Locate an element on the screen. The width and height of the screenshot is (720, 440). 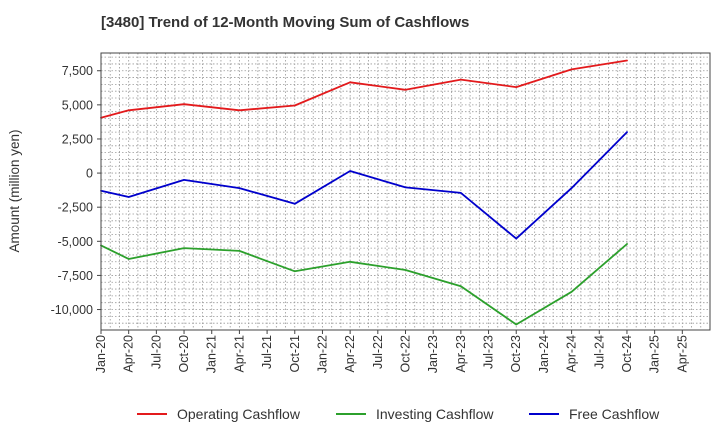
x-tick-label: Jan-20 is located at coordinates (101, 354).